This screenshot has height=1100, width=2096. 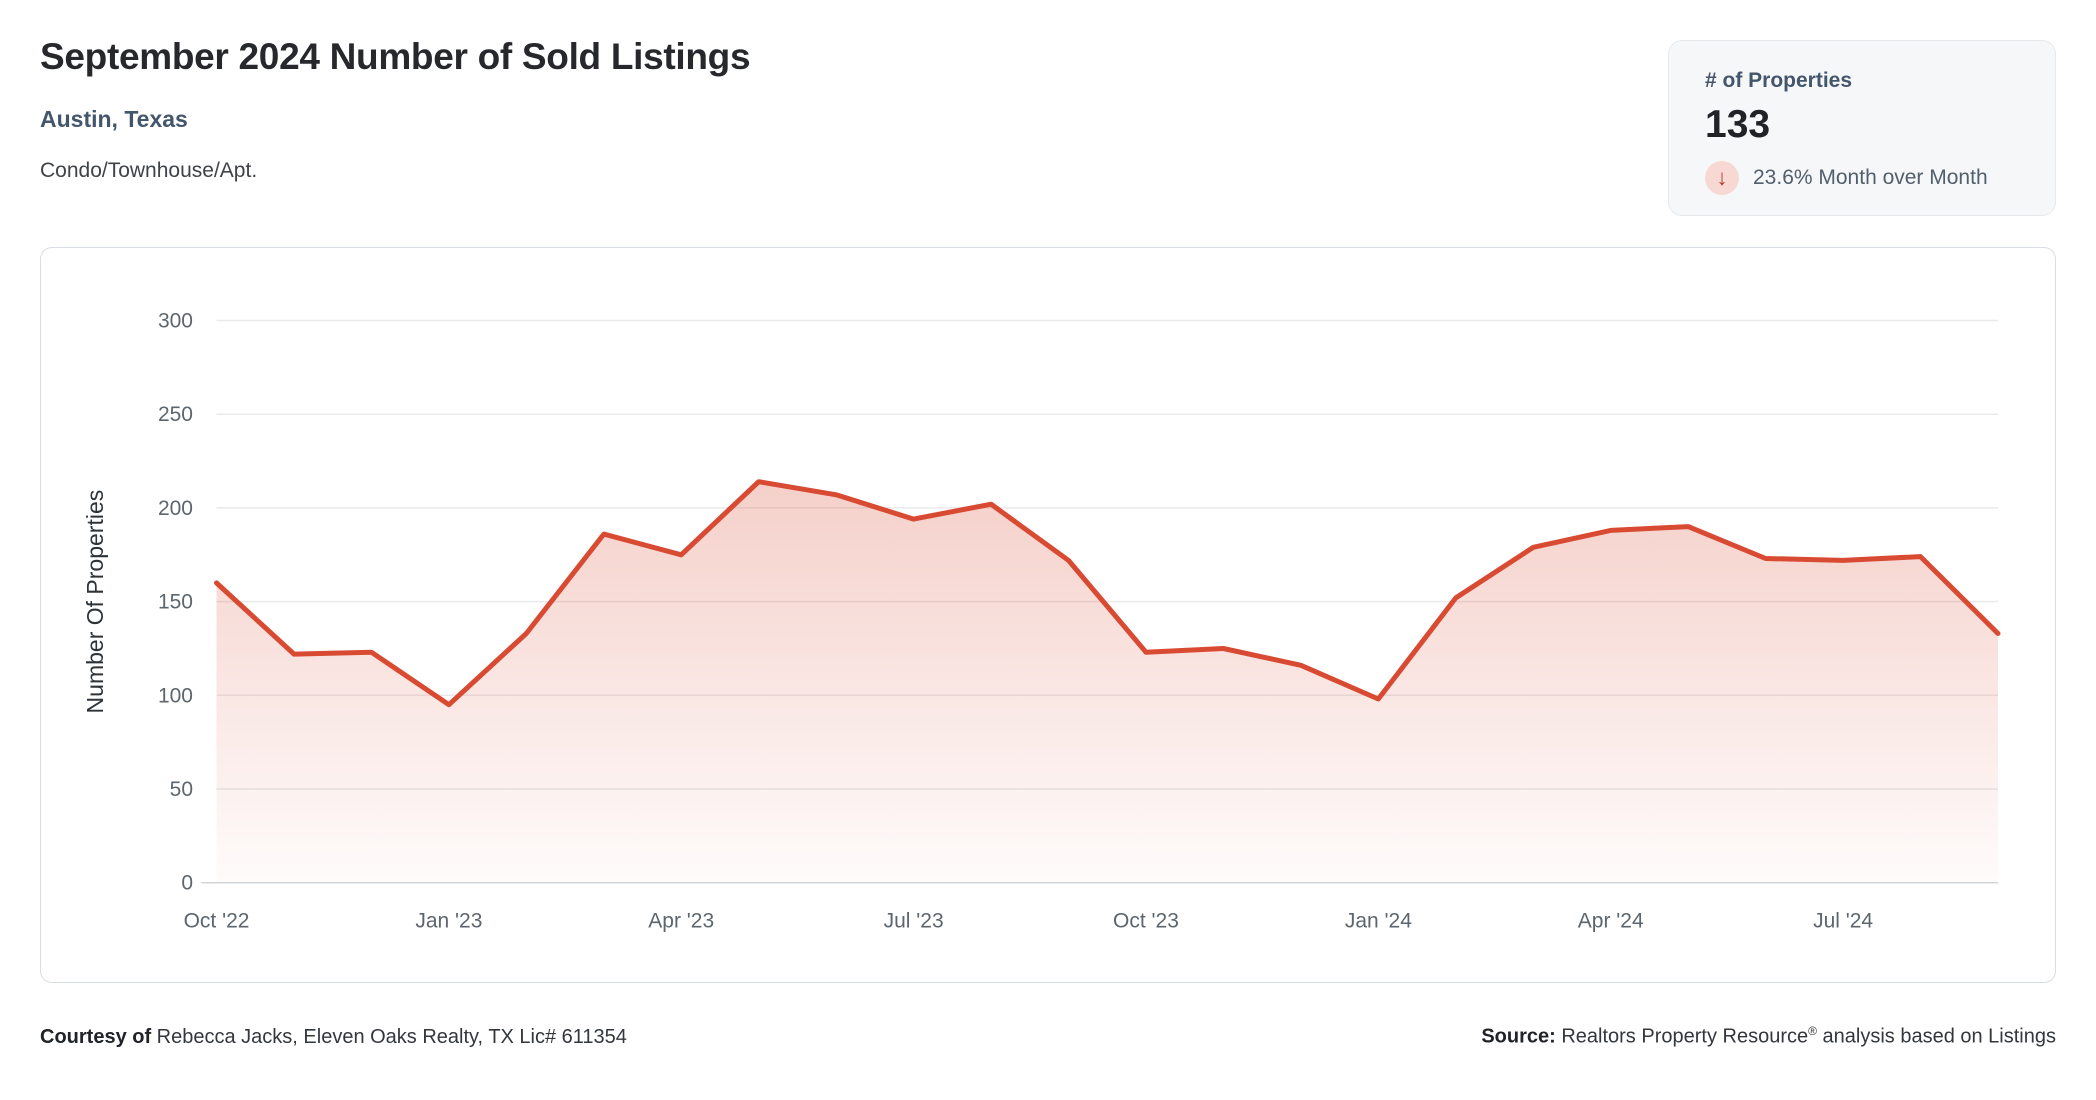 What do you see at coordinates (1378, 921) in the screenshot?
I see `x-tick-label: Jan '24` at bounding box center [1378, 921].